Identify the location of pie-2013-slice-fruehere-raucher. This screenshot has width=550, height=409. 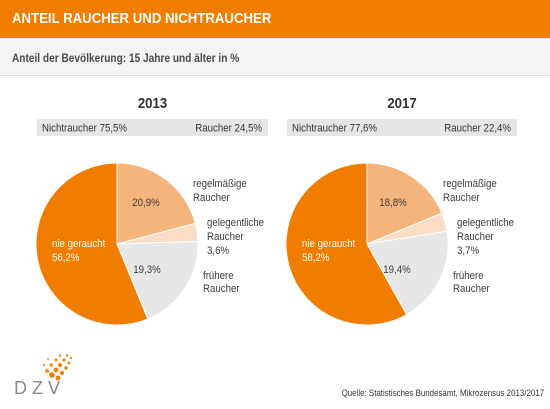
(157, 280).